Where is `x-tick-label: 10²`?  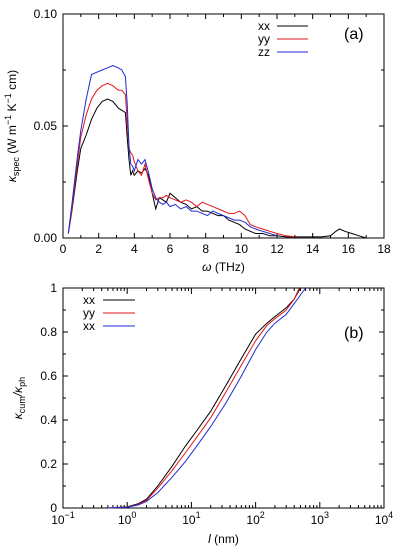 x-tick-label: 10² is located at coordinates (255, 518).